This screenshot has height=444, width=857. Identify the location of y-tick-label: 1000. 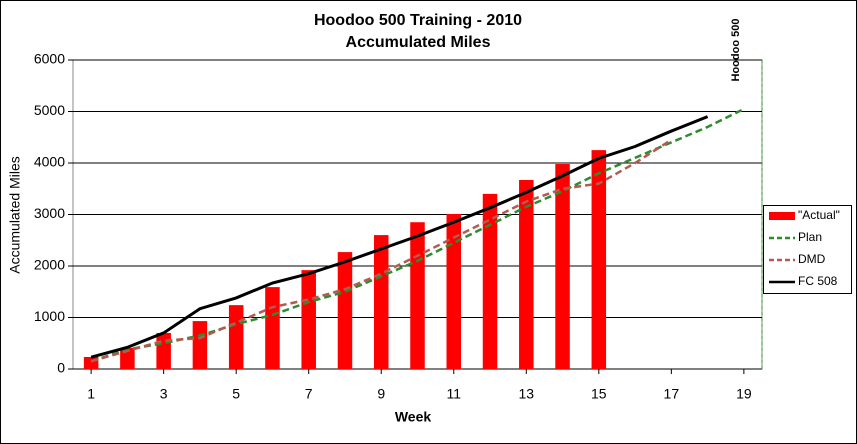
(49, 316).